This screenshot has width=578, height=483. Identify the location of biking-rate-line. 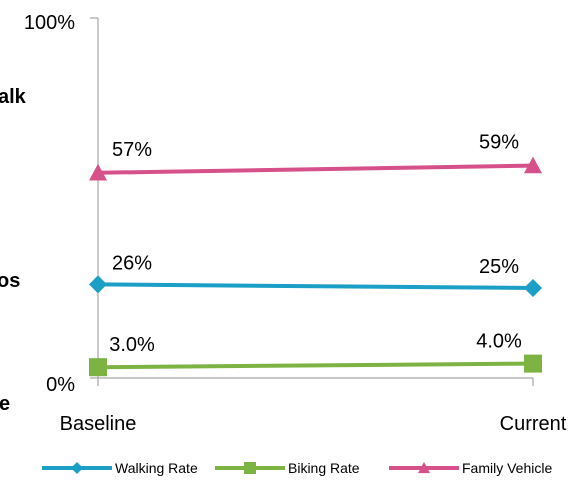
(315, 365).